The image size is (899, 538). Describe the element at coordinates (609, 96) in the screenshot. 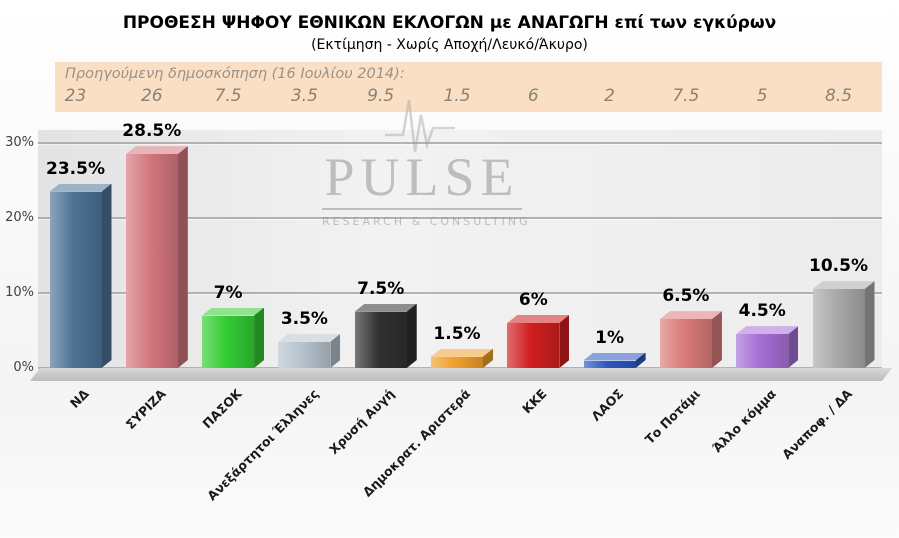

I see `prev-poll-value: 2` at that location.